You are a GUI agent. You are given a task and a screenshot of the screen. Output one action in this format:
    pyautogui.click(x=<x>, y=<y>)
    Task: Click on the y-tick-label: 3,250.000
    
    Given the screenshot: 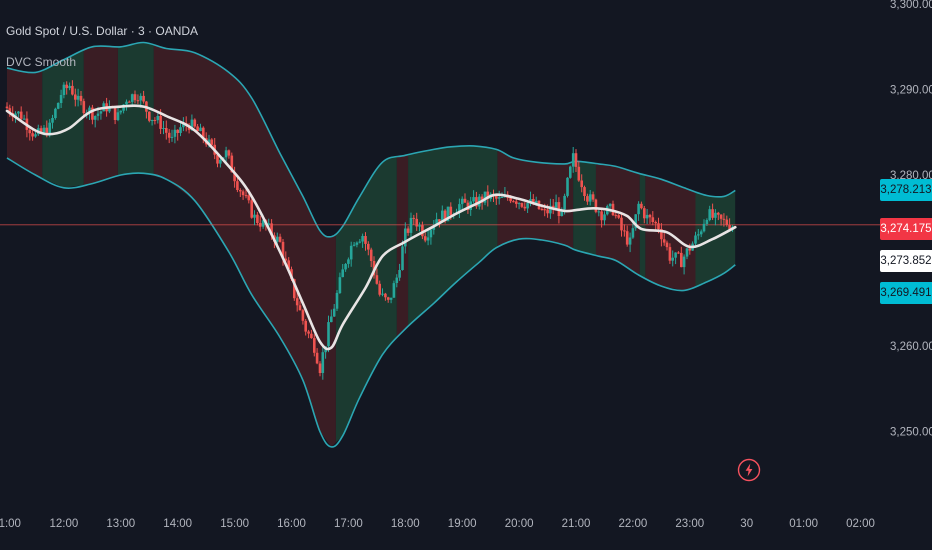 What is the action you would take?
    pyautogui.click(x=911, y=433)
    